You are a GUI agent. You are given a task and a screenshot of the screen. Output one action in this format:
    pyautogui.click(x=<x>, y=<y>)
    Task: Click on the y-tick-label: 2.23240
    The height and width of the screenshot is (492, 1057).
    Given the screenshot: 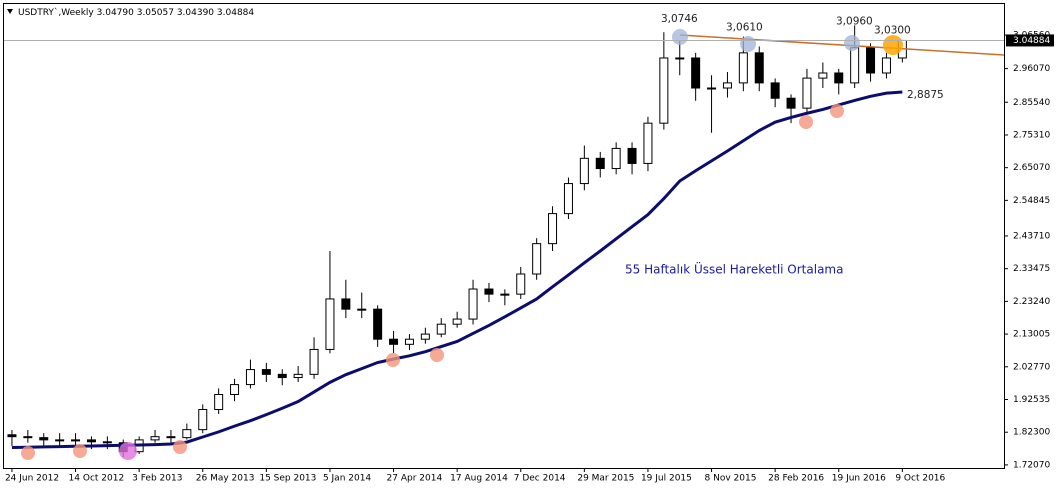 What is the action you would take?
    pyautogui.click(x=1031, y=302)
    